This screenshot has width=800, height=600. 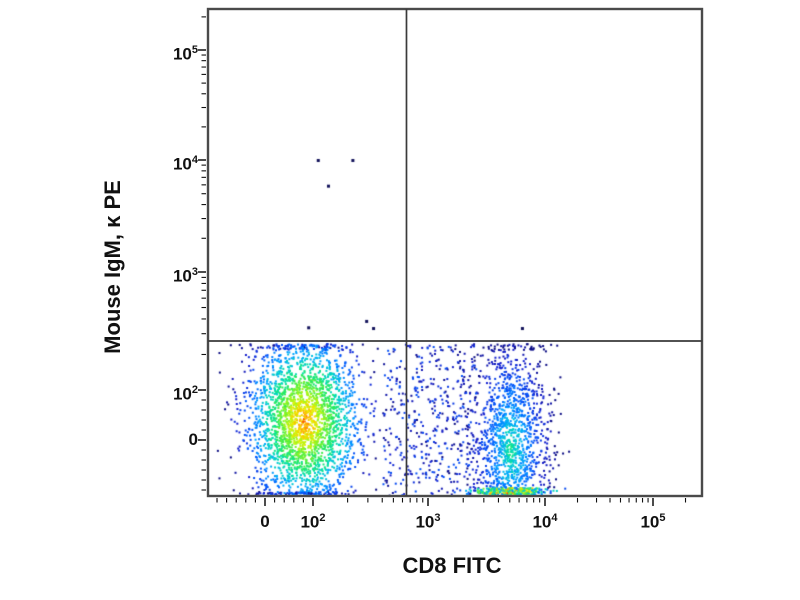 I want to click on y-tick-label: 10², so click(x=185, y=394).